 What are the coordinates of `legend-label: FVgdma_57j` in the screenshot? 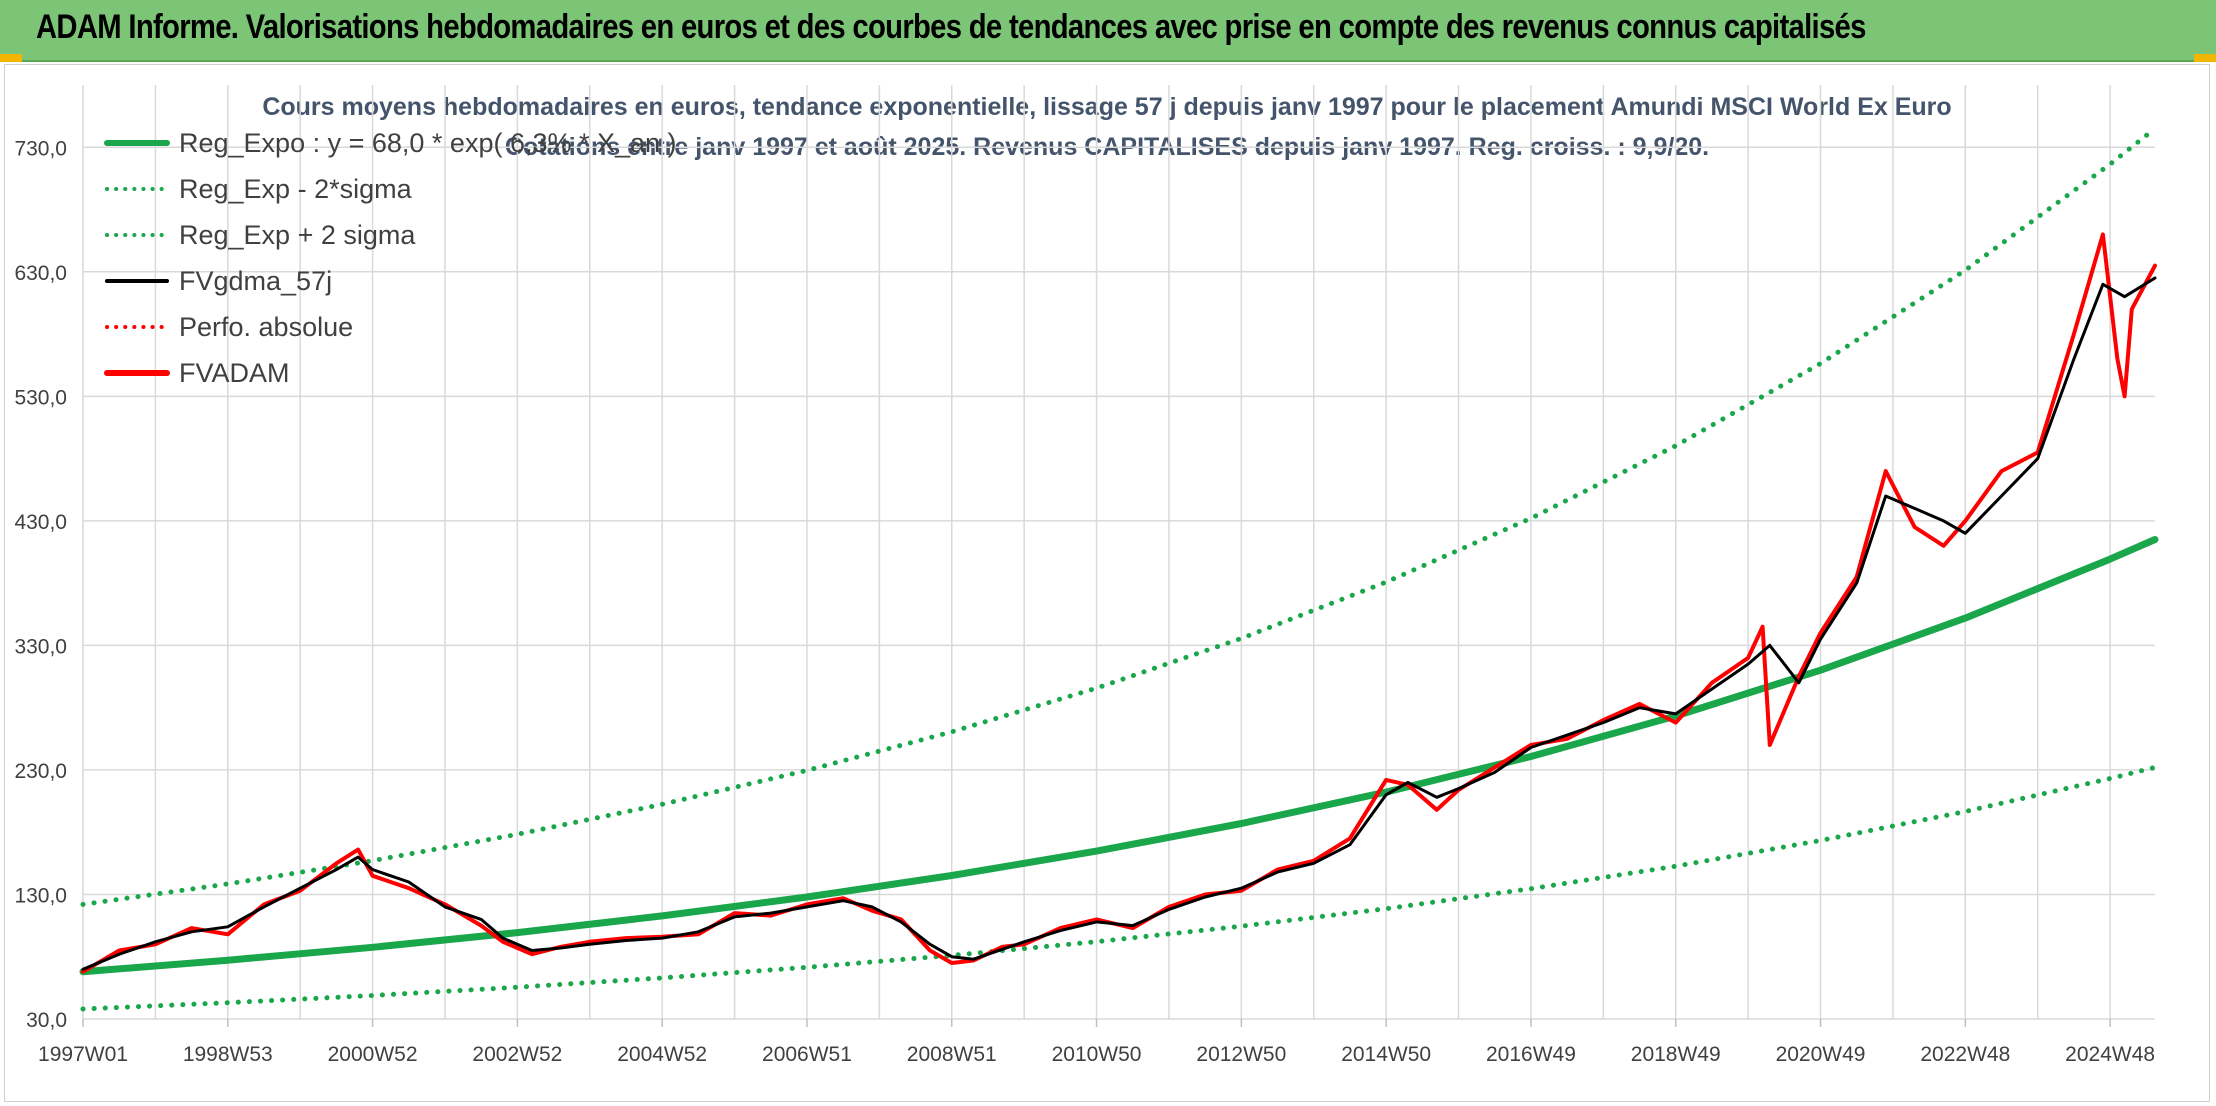 It's located at (255, 281).